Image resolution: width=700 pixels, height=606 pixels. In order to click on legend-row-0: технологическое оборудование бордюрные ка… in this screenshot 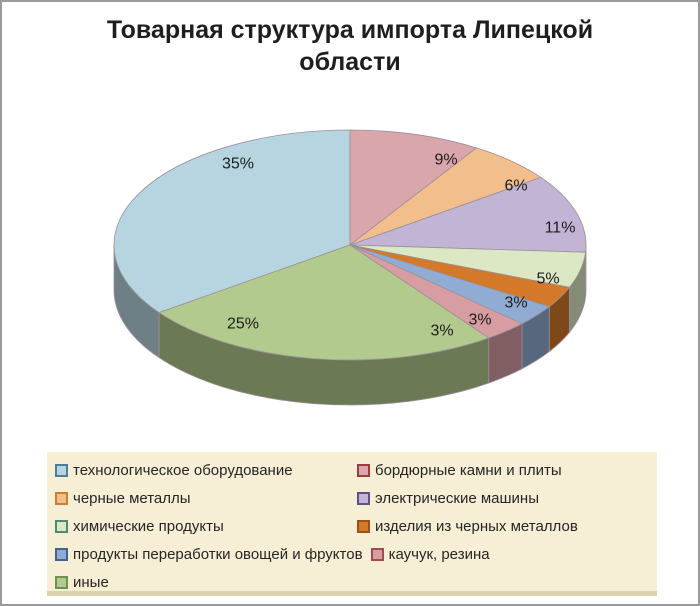, I will do `click(356, 470)`.